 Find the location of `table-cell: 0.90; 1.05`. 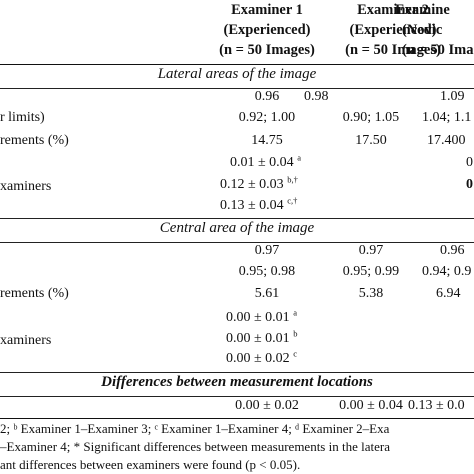

table-cell: 0.90; 1.05 is located at coordinates (371, 117).